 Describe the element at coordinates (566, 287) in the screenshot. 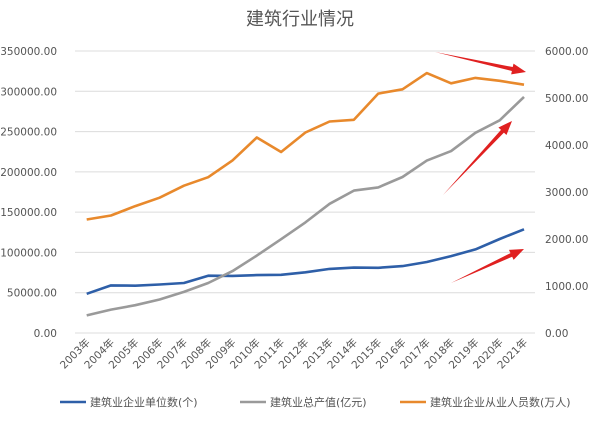

I see `right-tick-label: 1000.00` at that location.